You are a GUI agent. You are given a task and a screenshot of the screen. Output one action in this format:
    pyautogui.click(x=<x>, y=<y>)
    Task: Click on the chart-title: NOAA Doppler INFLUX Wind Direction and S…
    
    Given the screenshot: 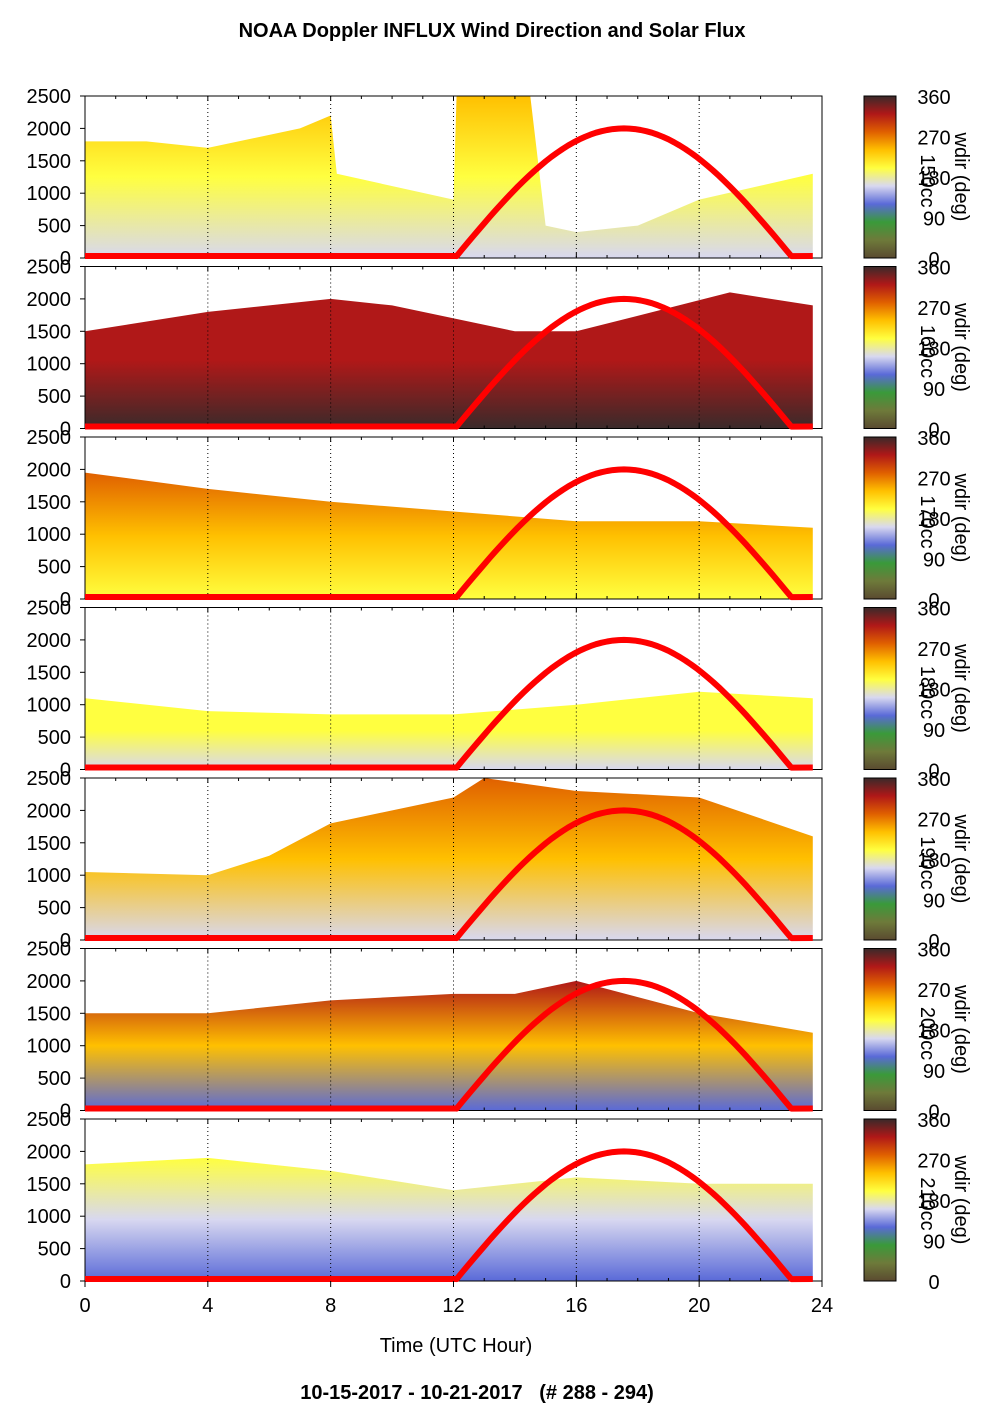 What is the action you would take?
    pyautogui.click(x=492, y=31)
    